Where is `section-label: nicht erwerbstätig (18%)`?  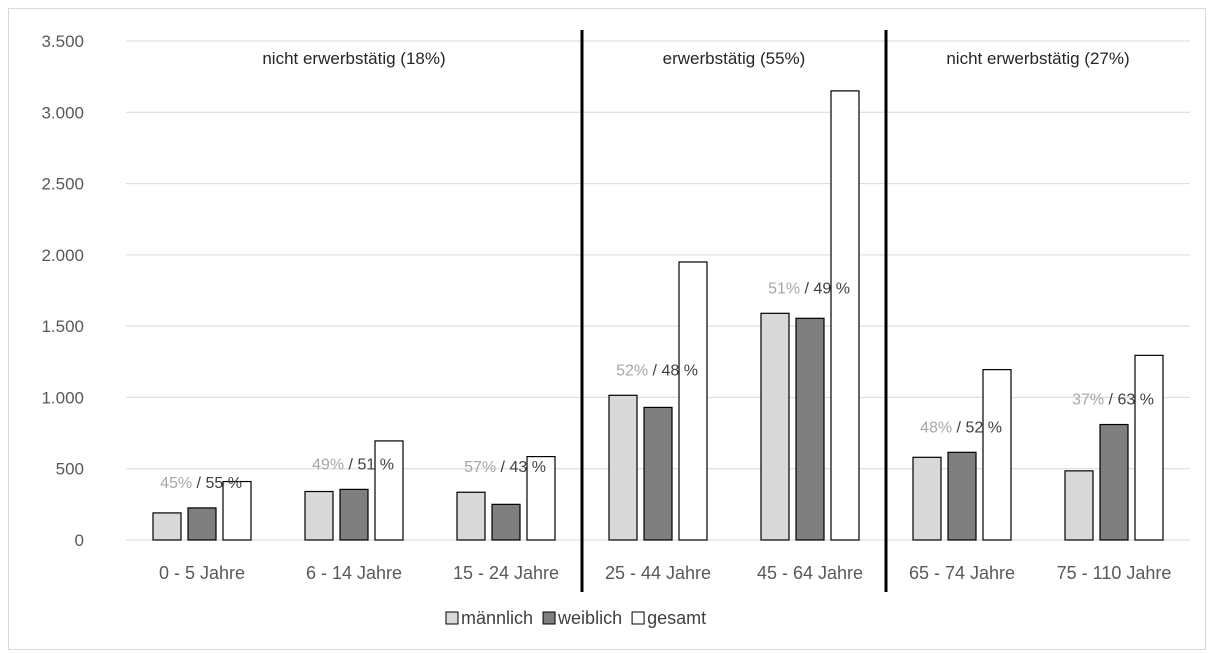 section-label: nicht erwerbstätig (18%) is located at coordinates (353, 58).